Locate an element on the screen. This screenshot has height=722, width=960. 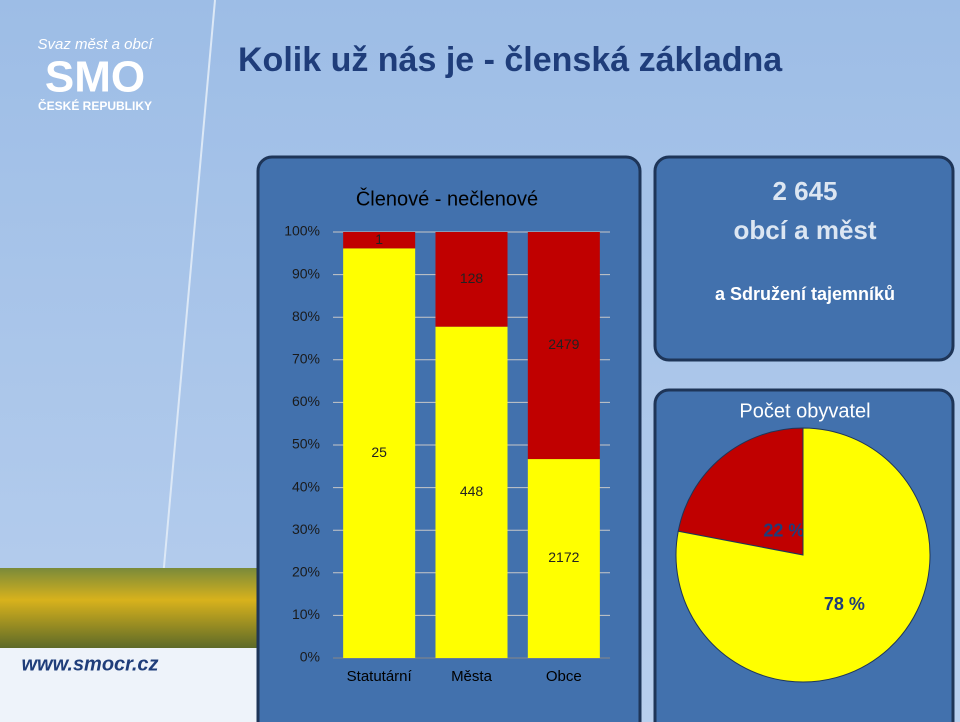
data-label: 2172 is located at coordinates (563, 557).